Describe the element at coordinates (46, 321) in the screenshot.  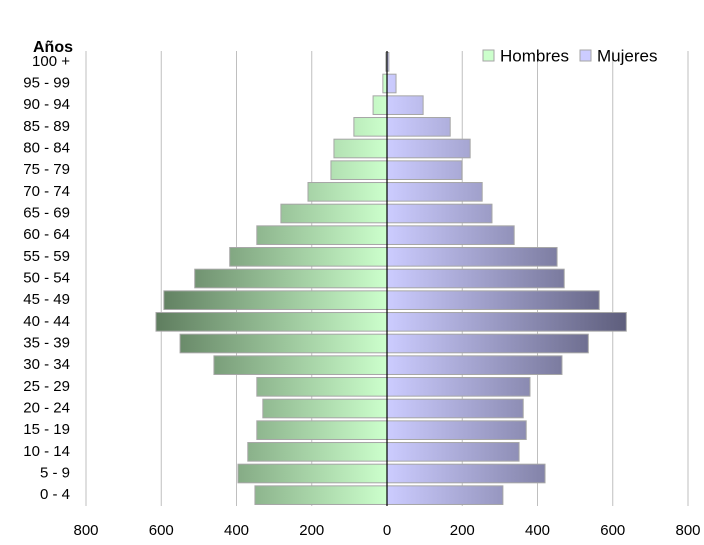
I see `y-tick-label: 40 - 44` at that location.